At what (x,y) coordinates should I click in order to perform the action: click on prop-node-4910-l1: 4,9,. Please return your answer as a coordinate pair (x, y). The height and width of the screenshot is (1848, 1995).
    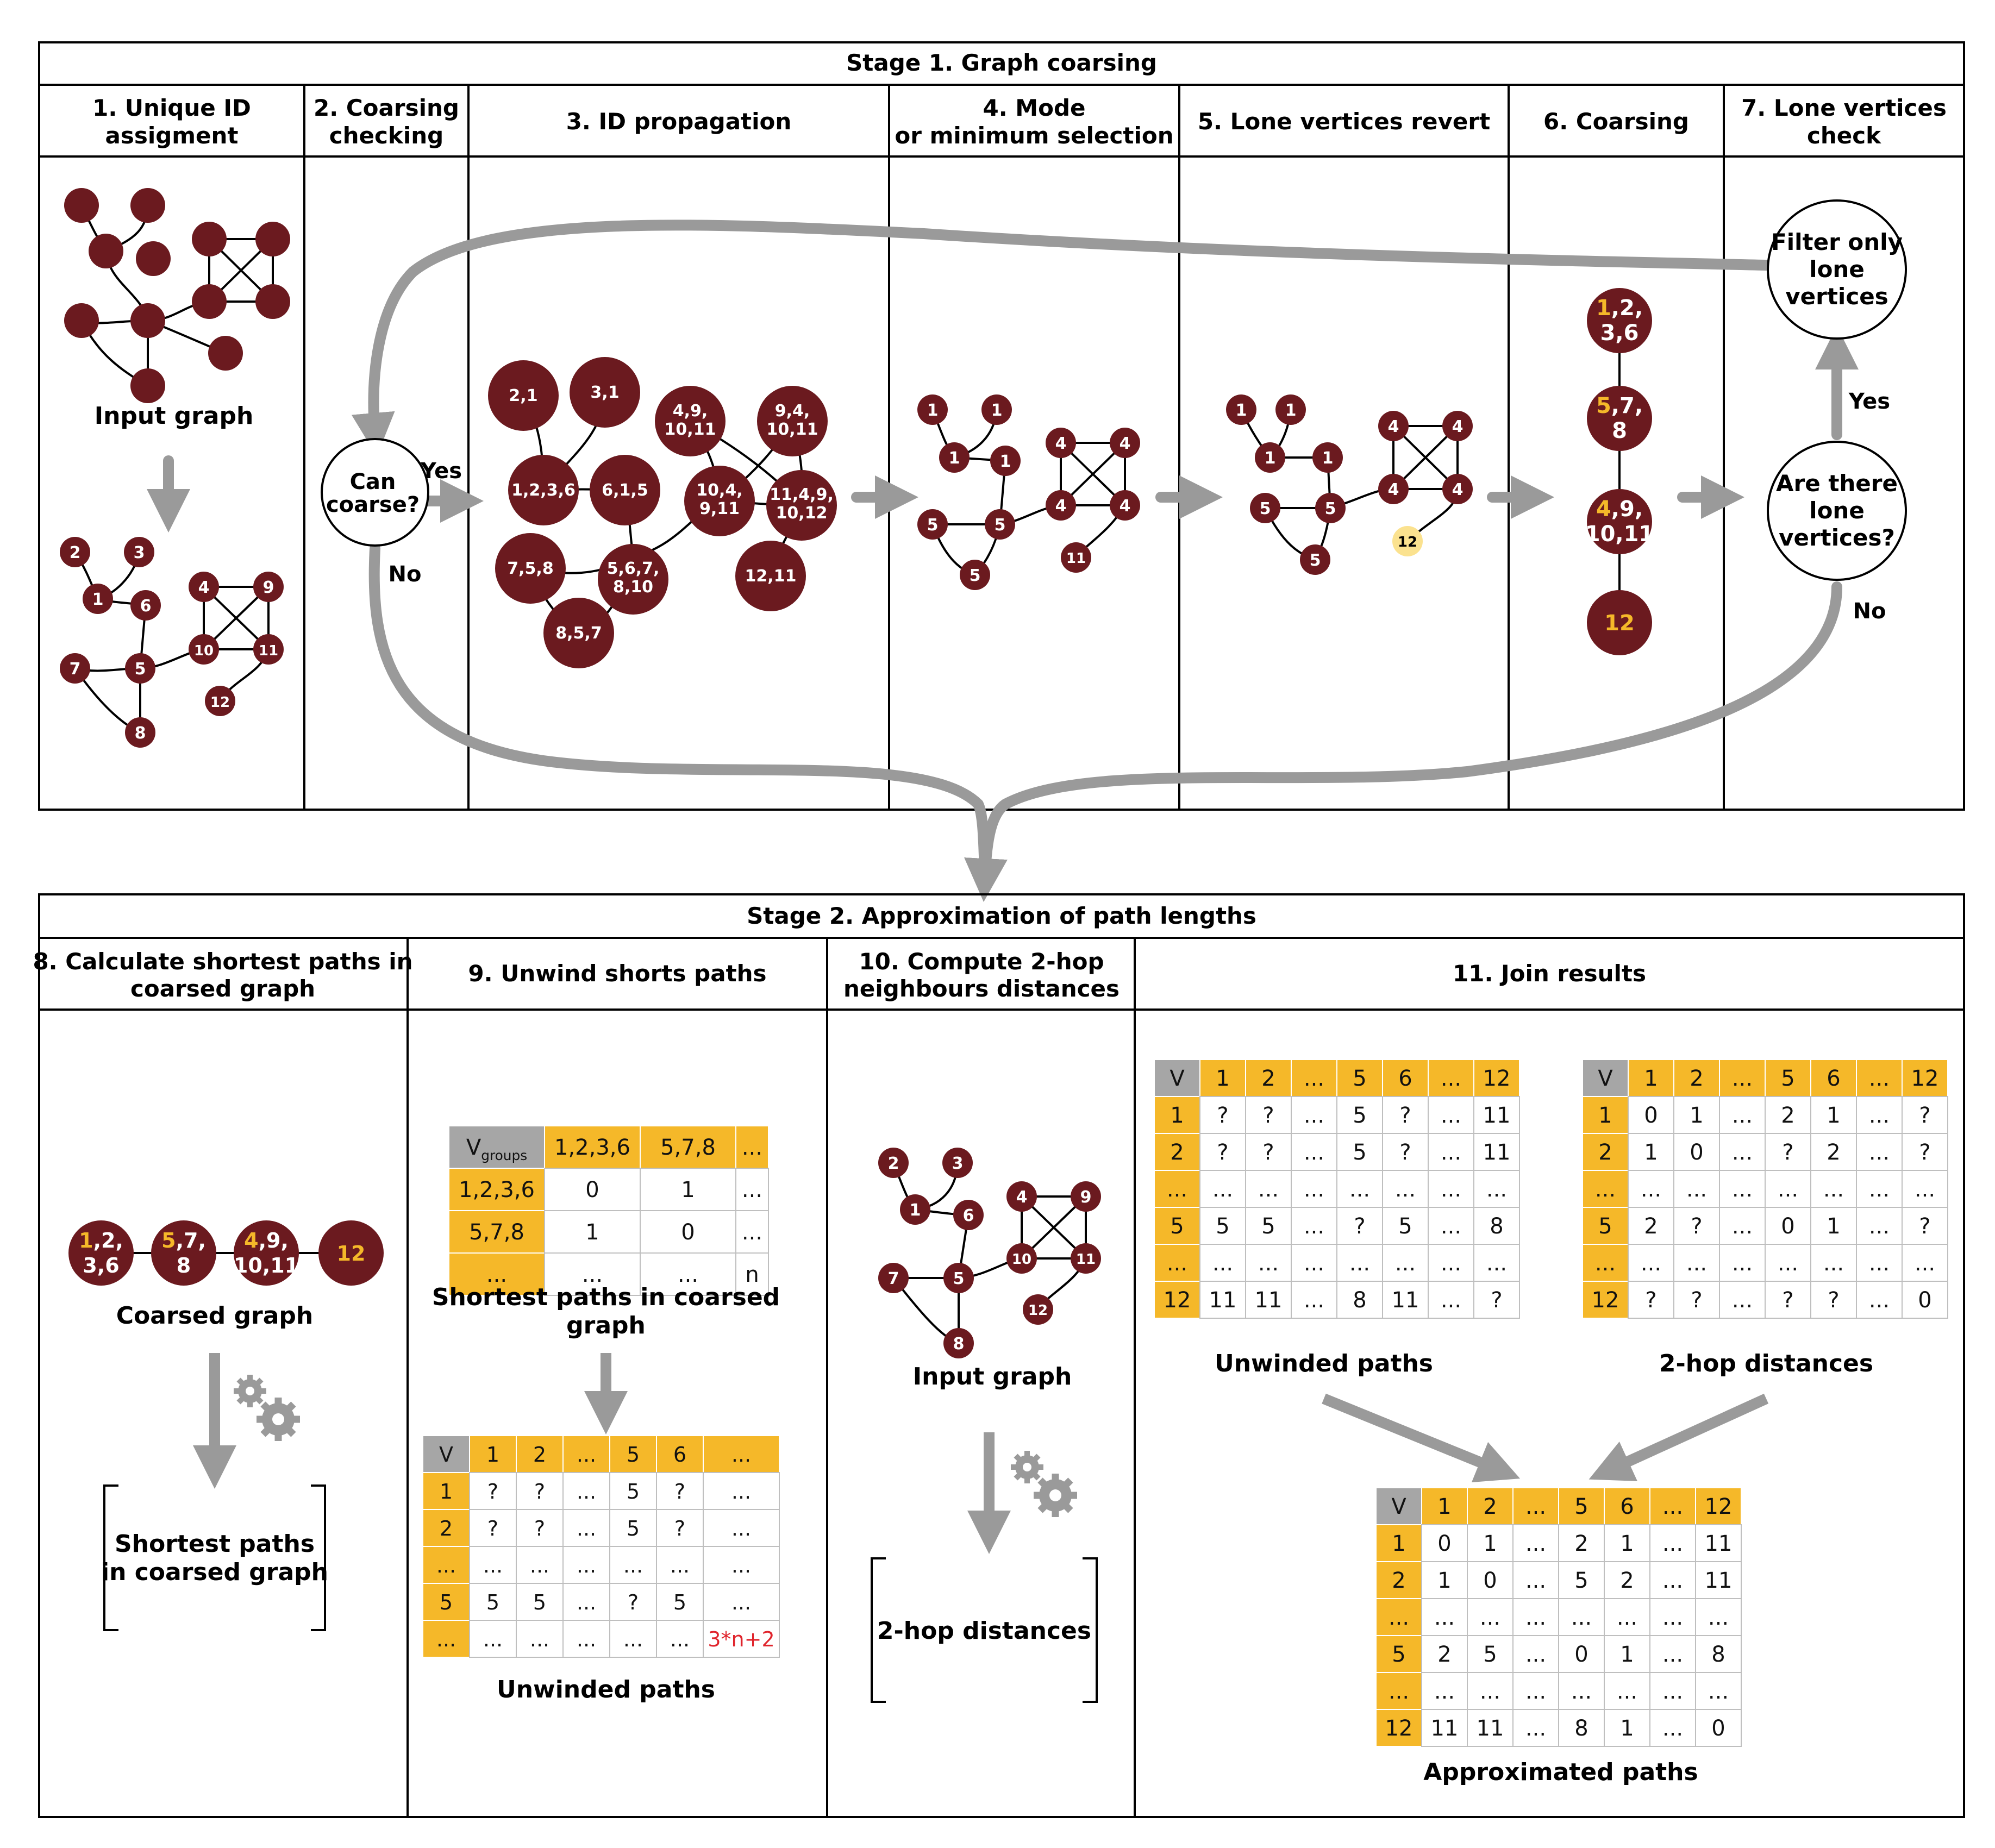
    Looking at the image, I should click on (691, 411).